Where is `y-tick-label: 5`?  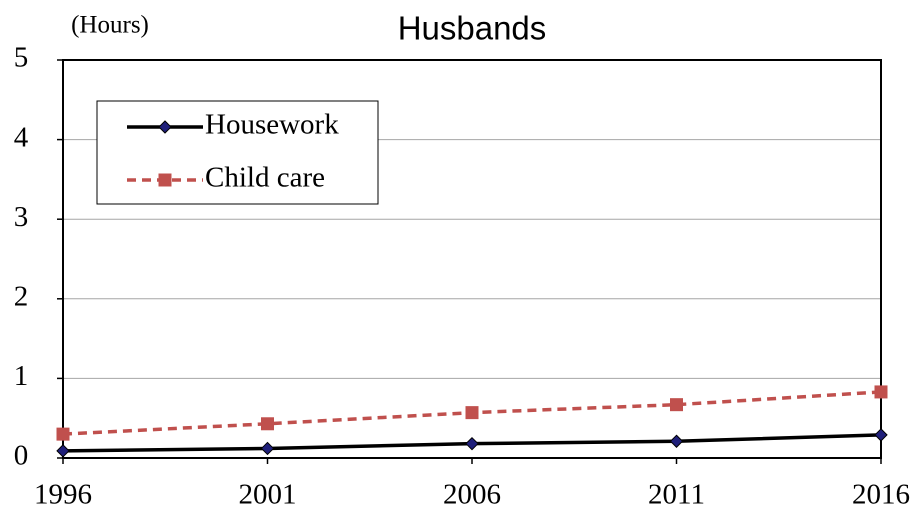
y-tick-label: 5 is located at coordinates (21, 58).